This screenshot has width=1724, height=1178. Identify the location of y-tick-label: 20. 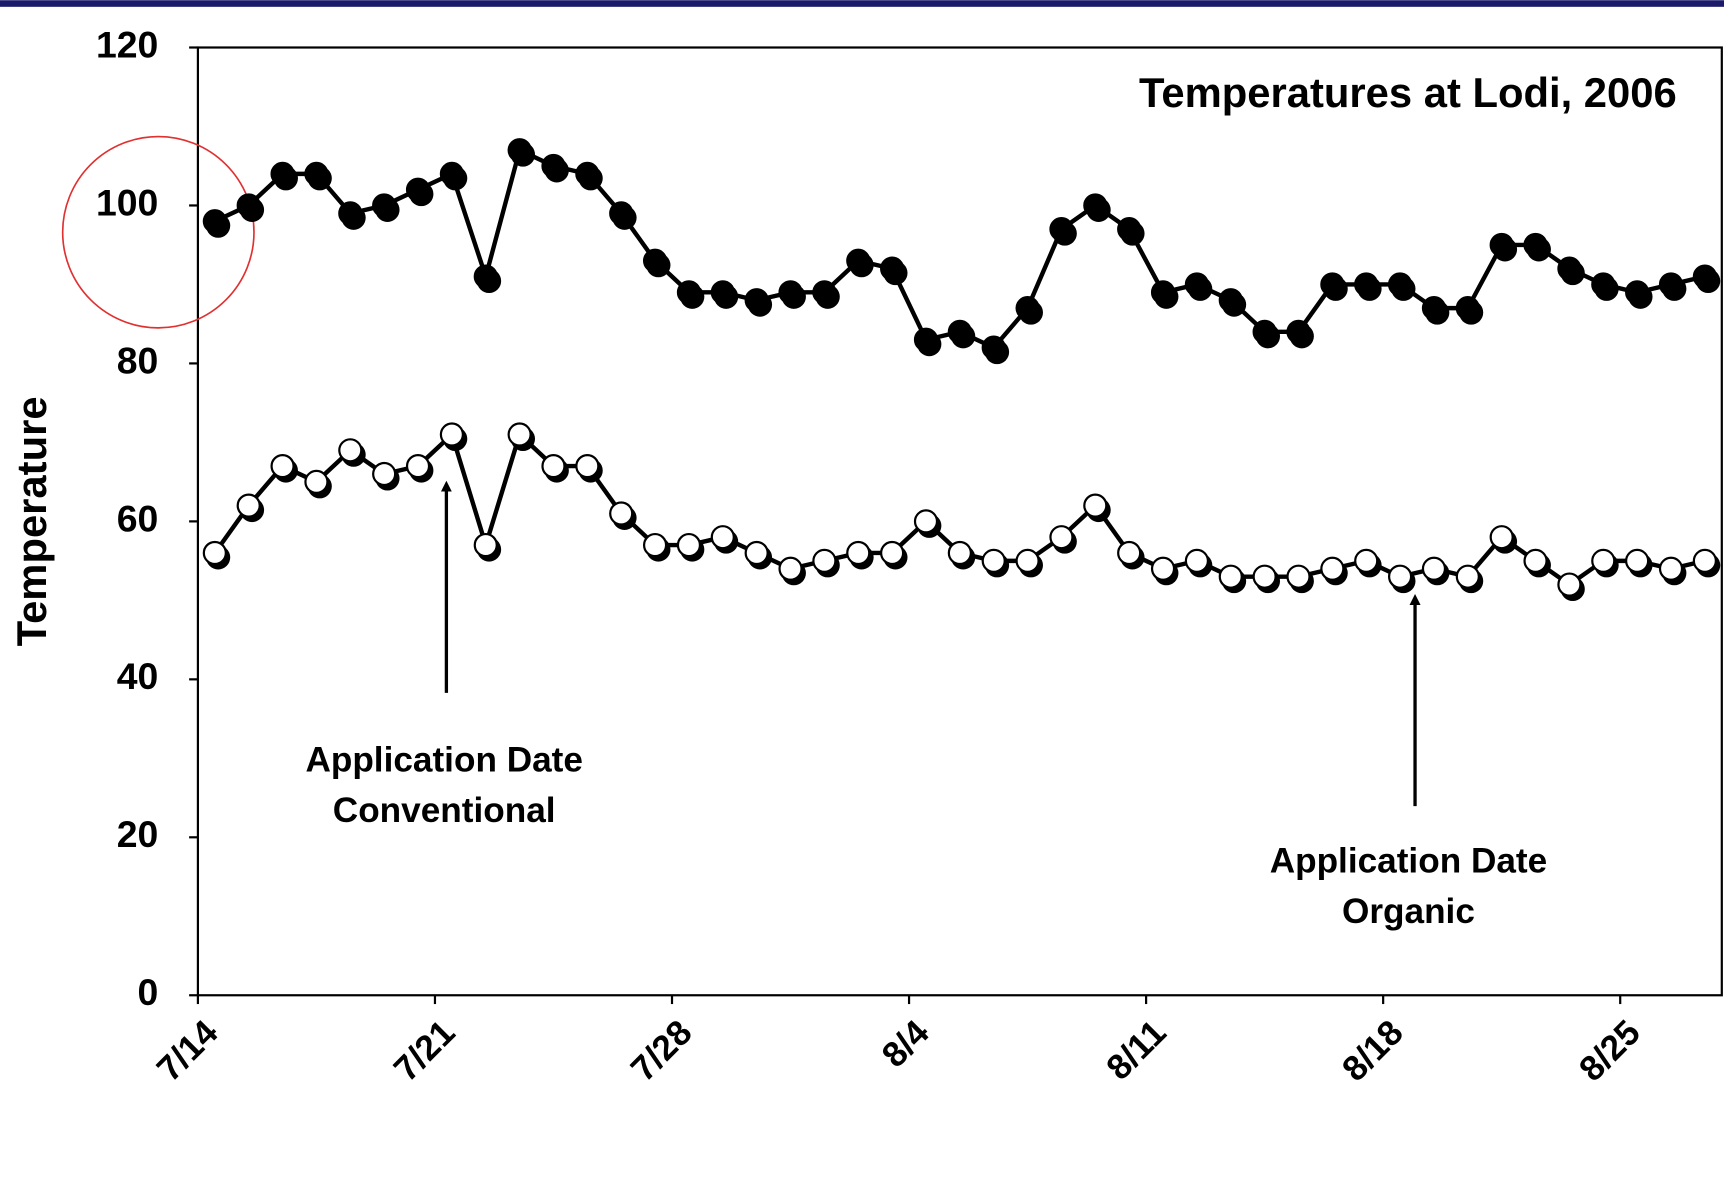
(138, 834).